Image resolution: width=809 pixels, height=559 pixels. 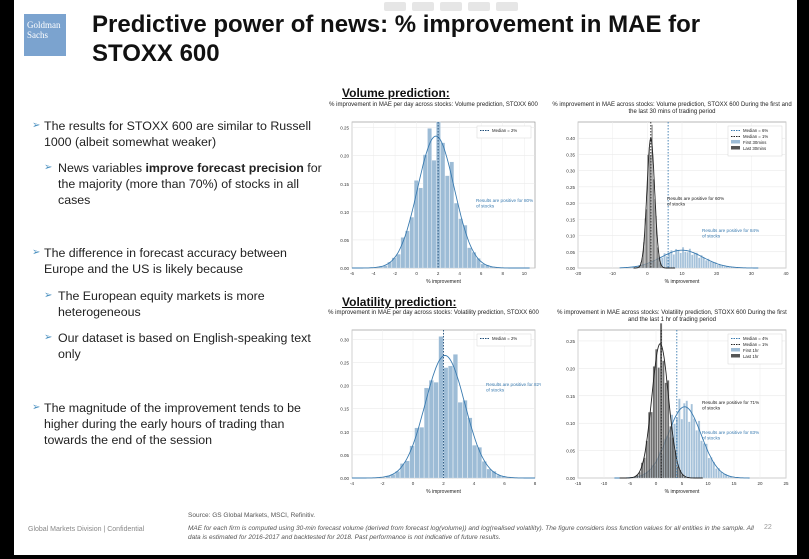 I want to click on density-curve, so click(x=443, y=416).